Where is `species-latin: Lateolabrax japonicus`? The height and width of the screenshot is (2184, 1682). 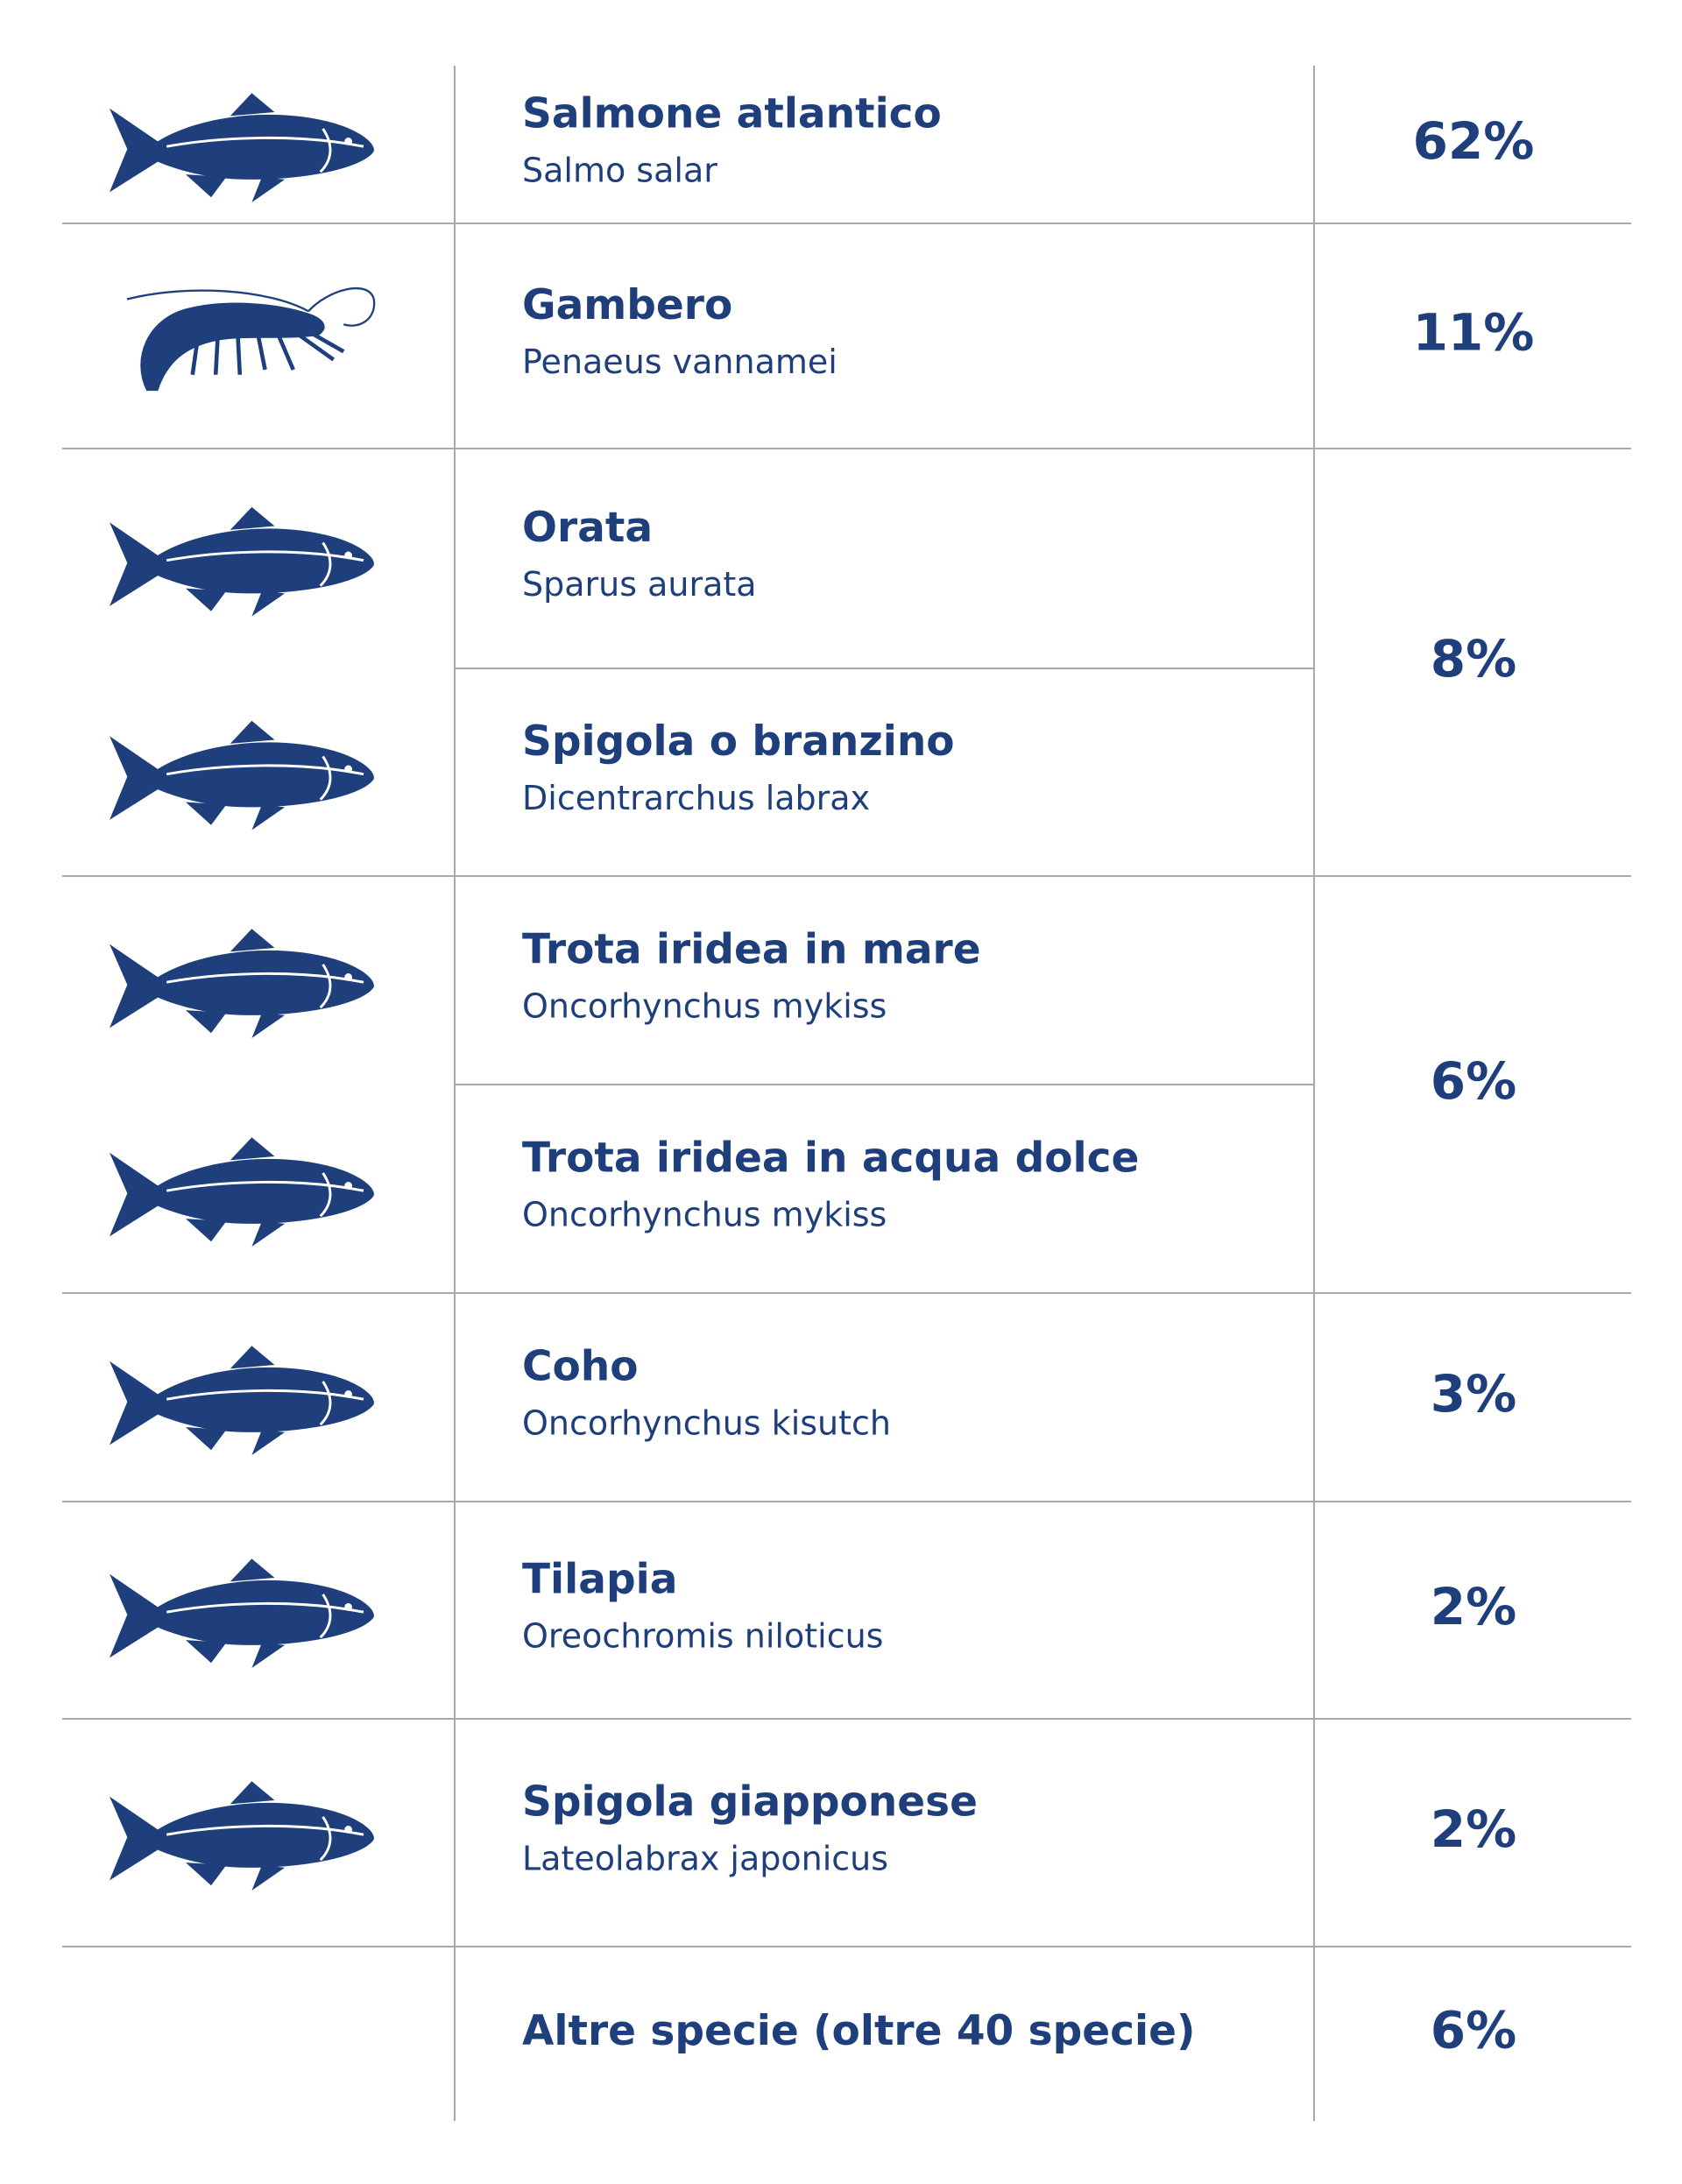
species-latin: Lateolabrax japonicus is located at coordinates (705, 1859).